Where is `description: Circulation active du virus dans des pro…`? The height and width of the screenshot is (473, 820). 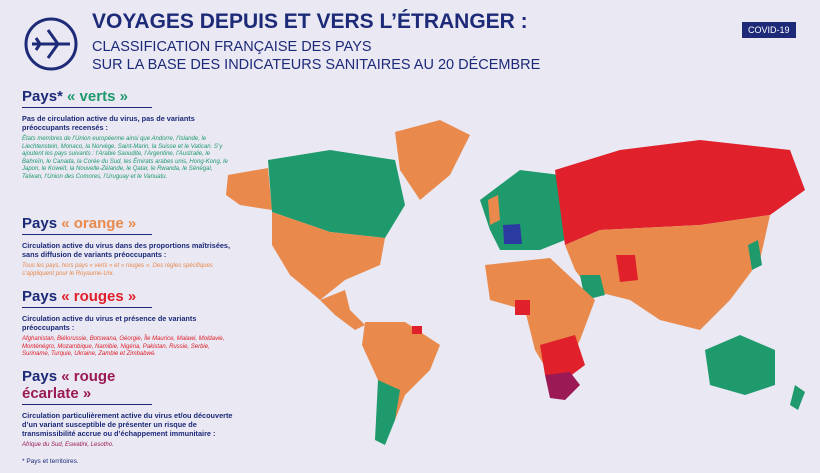
description: Circulation active du virus dans des pro… is located at coordinates (126, 250).